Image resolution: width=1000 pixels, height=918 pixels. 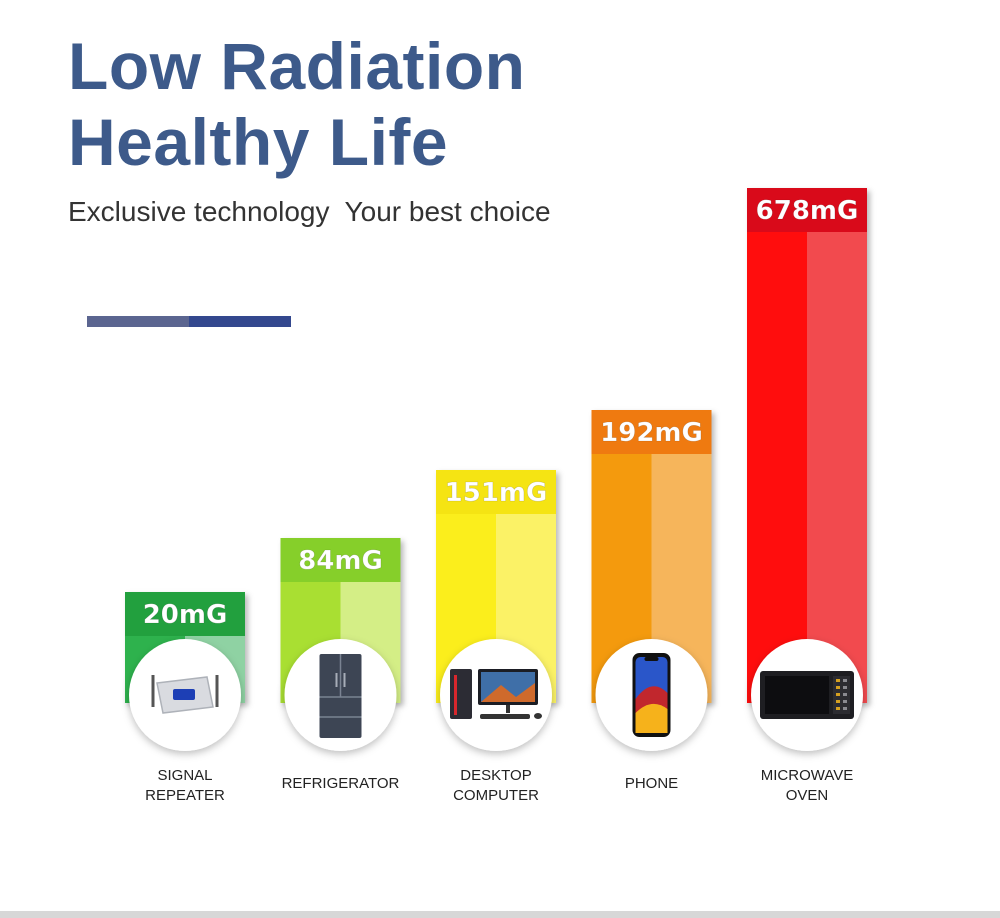 I want to click on bar-value-label: 678mG, so click(x=807, y=211).